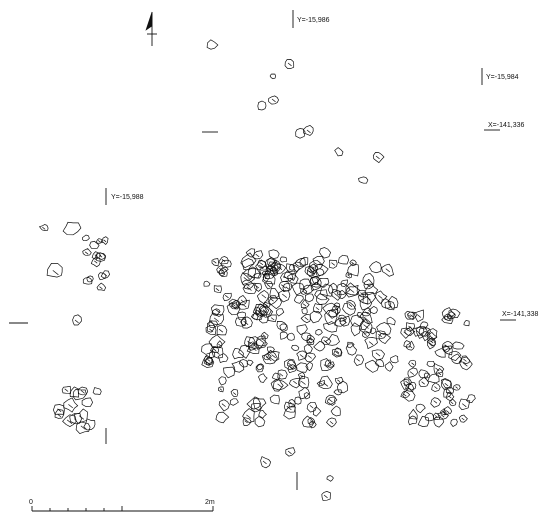 The width and height of the screenshot is (547, 519). I want to click on grid-label-y-15986: Y=-15,986, so click(313, 20).